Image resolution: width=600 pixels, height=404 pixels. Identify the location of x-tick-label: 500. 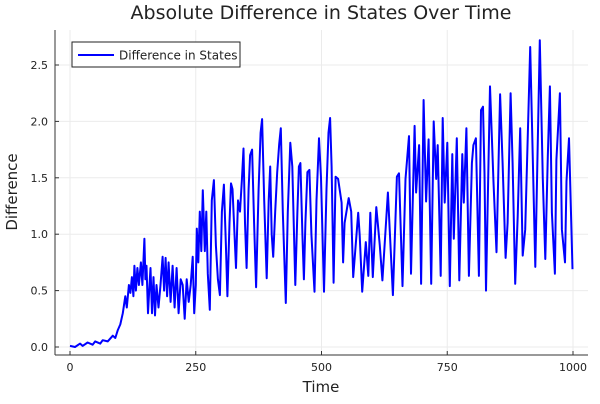
(321, 367).